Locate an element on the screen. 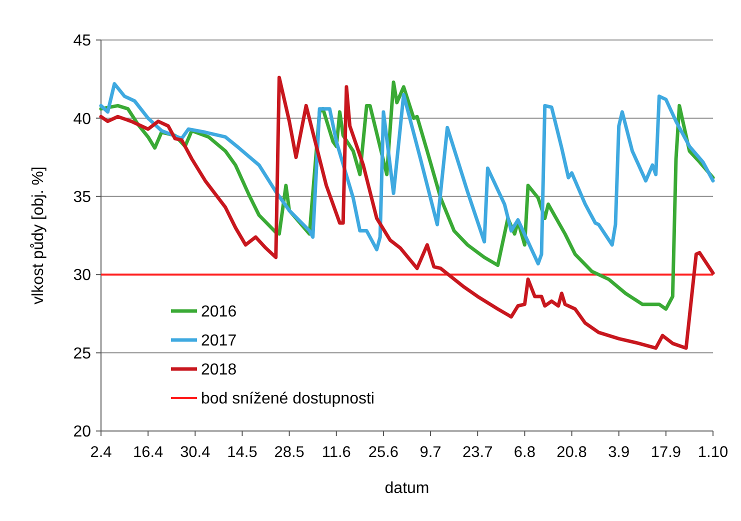 This screenshot has width=741, height=521. y-tick-label: 25 is located at coordinates (82, 353).